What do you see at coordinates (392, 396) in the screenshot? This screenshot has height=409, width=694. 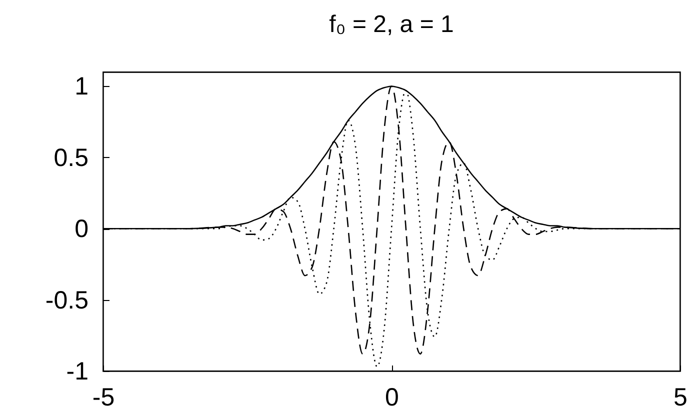 I see `x-tick-label: 0` at bounding box center [392, 396].